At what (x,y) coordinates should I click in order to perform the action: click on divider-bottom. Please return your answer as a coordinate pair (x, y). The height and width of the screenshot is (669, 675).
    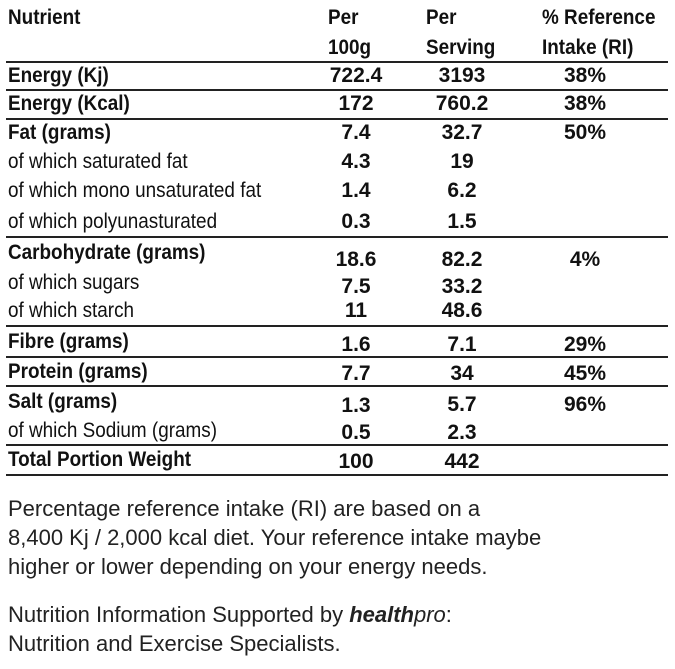
    Looking at the image, I should click on (337, 475).